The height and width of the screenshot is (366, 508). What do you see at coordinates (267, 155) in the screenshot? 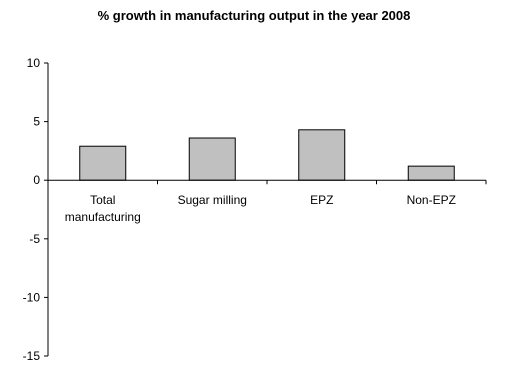
I see `bars-layer` at bounding box center [267, 155].